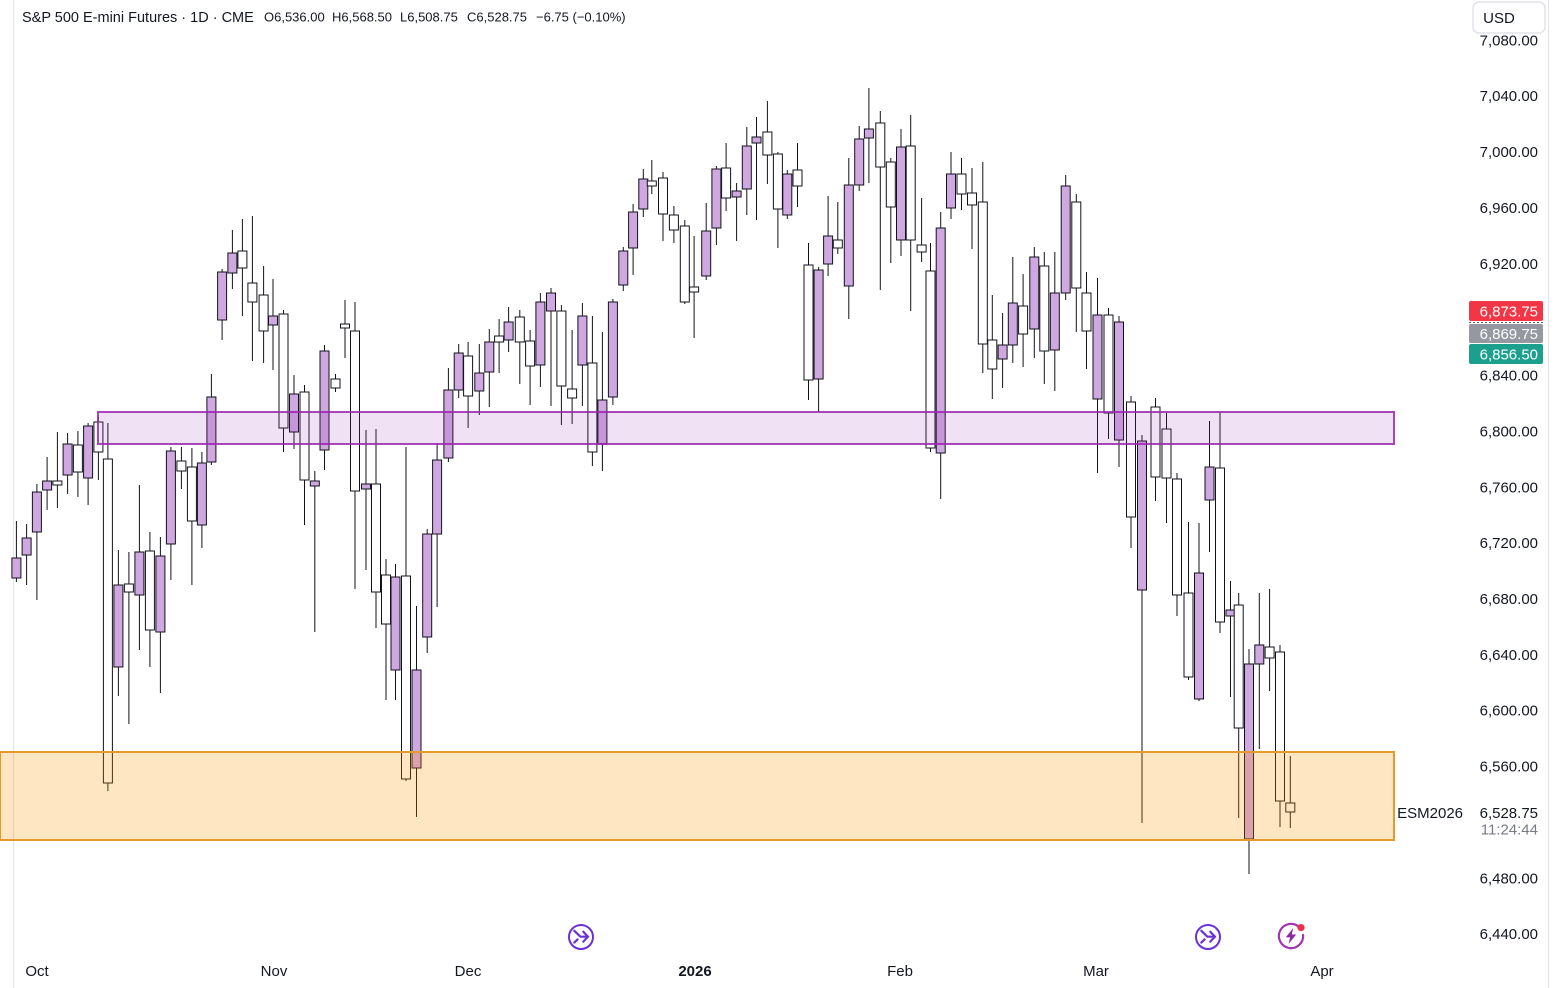  I want to click on svg-text: 6,869.75, so click(1509, 334).